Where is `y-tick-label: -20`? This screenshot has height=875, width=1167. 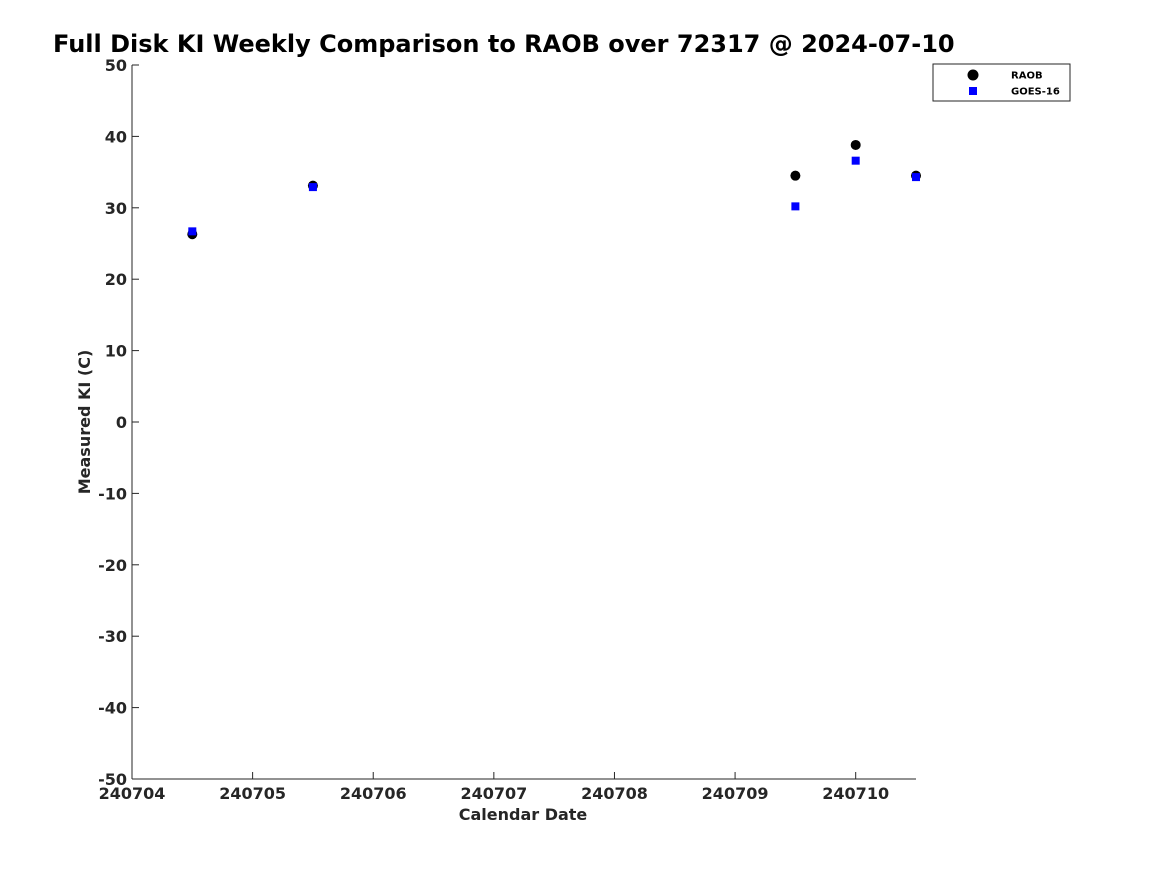
y-tick-label: -20 is located at coordinates (112, 565).